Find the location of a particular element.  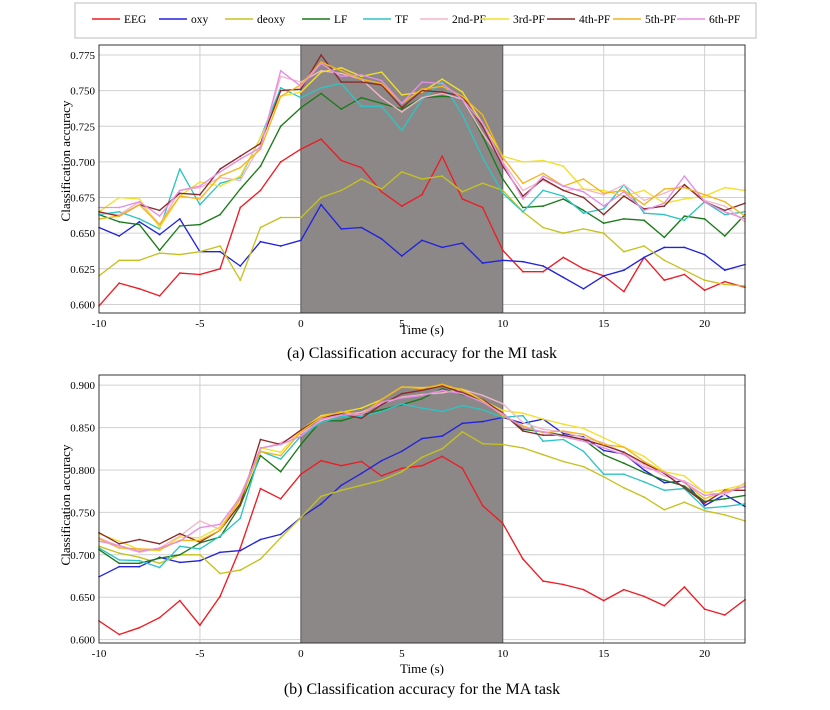

task-period-shading is located at coordinates (402, 509).